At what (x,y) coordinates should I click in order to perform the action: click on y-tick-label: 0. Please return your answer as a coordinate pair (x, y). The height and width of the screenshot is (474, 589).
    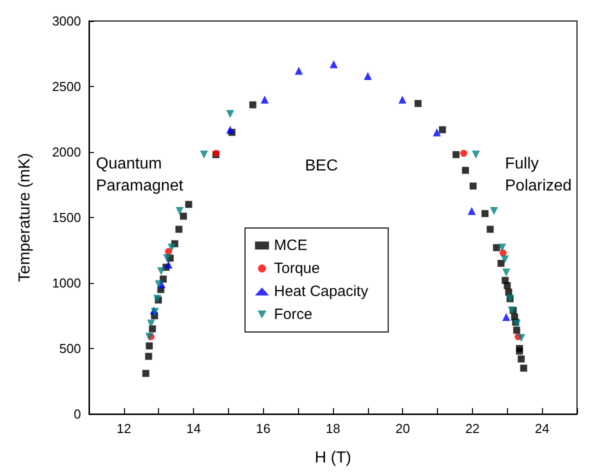
    Looking at the image, I should click on (77, 414).